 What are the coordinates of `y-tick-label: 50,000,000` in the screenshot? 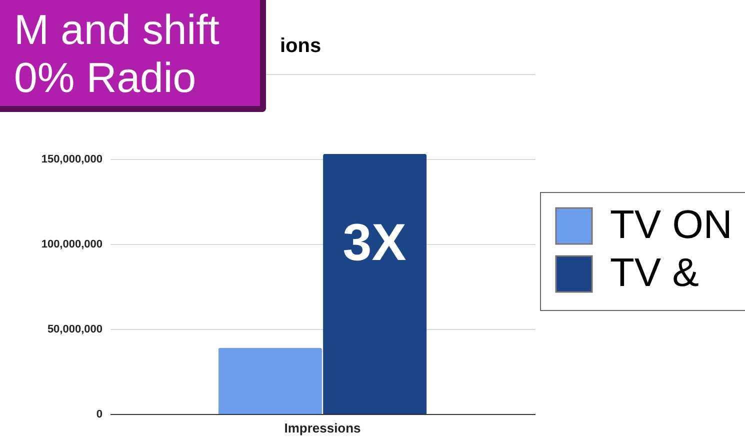 It's located at (74, 330).